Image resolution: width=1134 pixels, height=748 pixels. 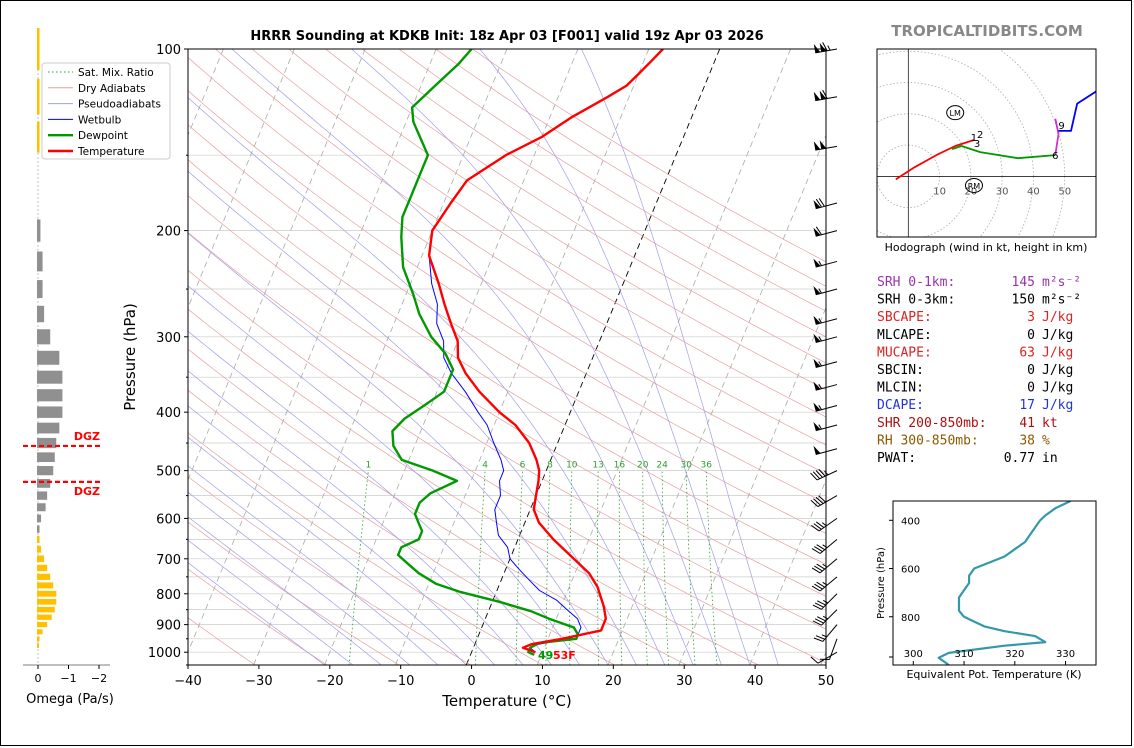 I want to click on theta-e-frame, so click(x=994, y=583).